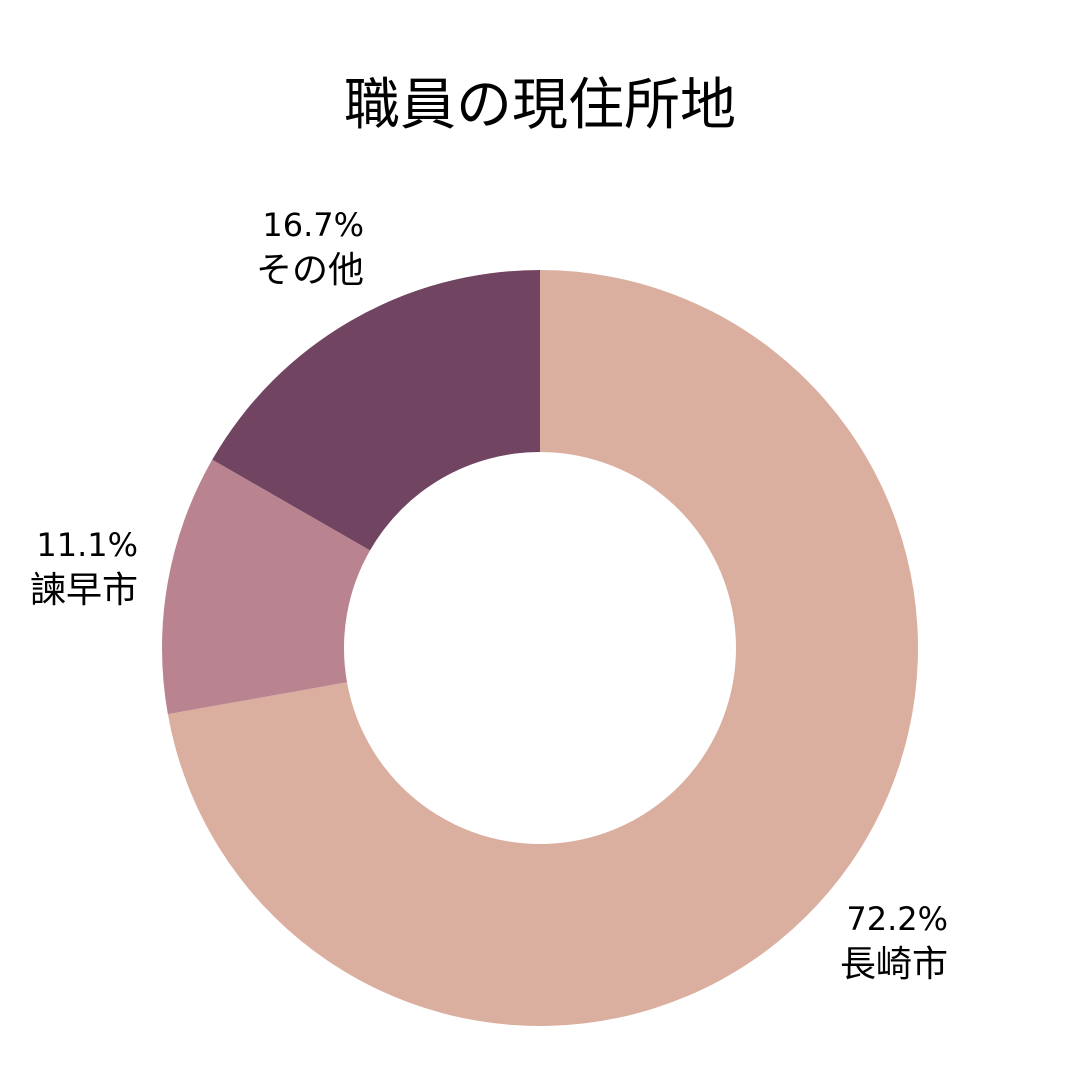  I want to click on slice-category-label: その他, so click(310, 270).